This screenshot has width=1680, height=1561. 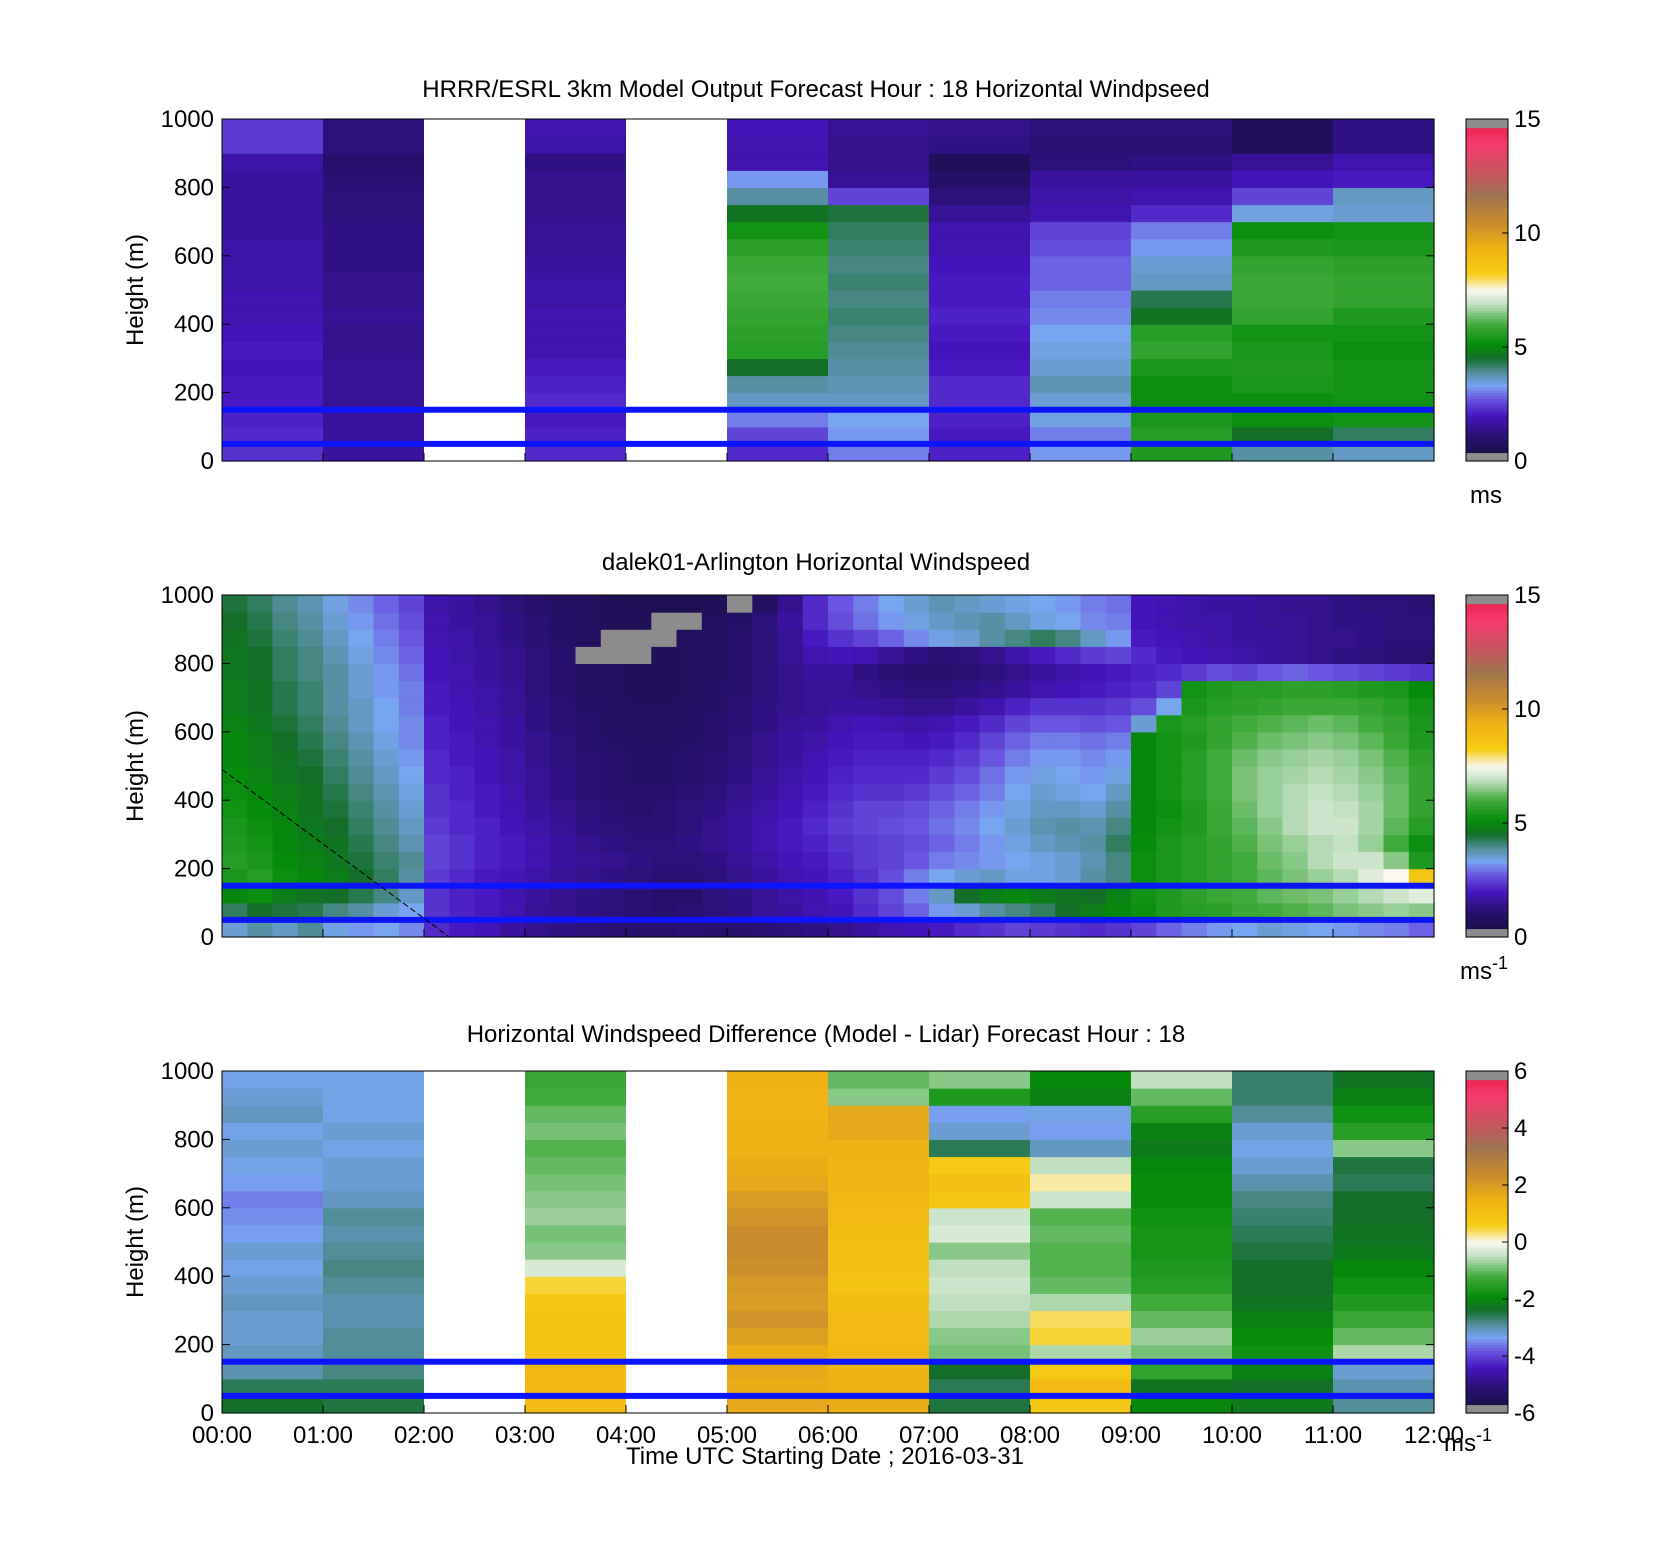 I want to click on y-tick-label: 800, so click(x=194, y=1139).